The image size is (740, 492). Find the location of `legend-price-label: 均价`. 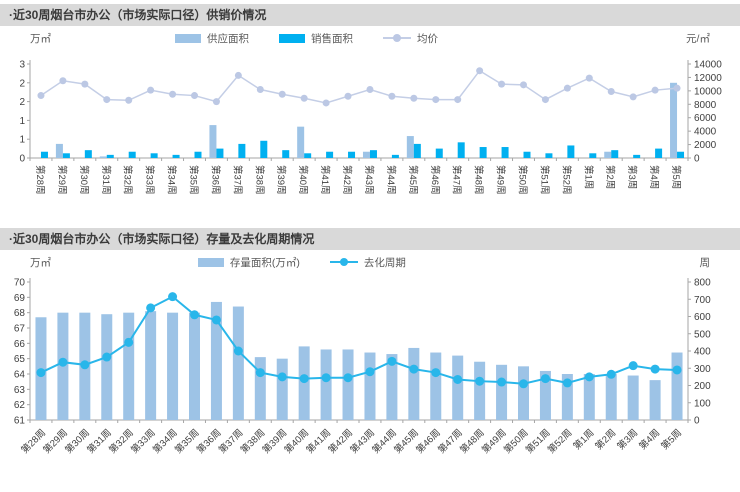

legend-price-label: 均价 is located at coordinates (428, 38).